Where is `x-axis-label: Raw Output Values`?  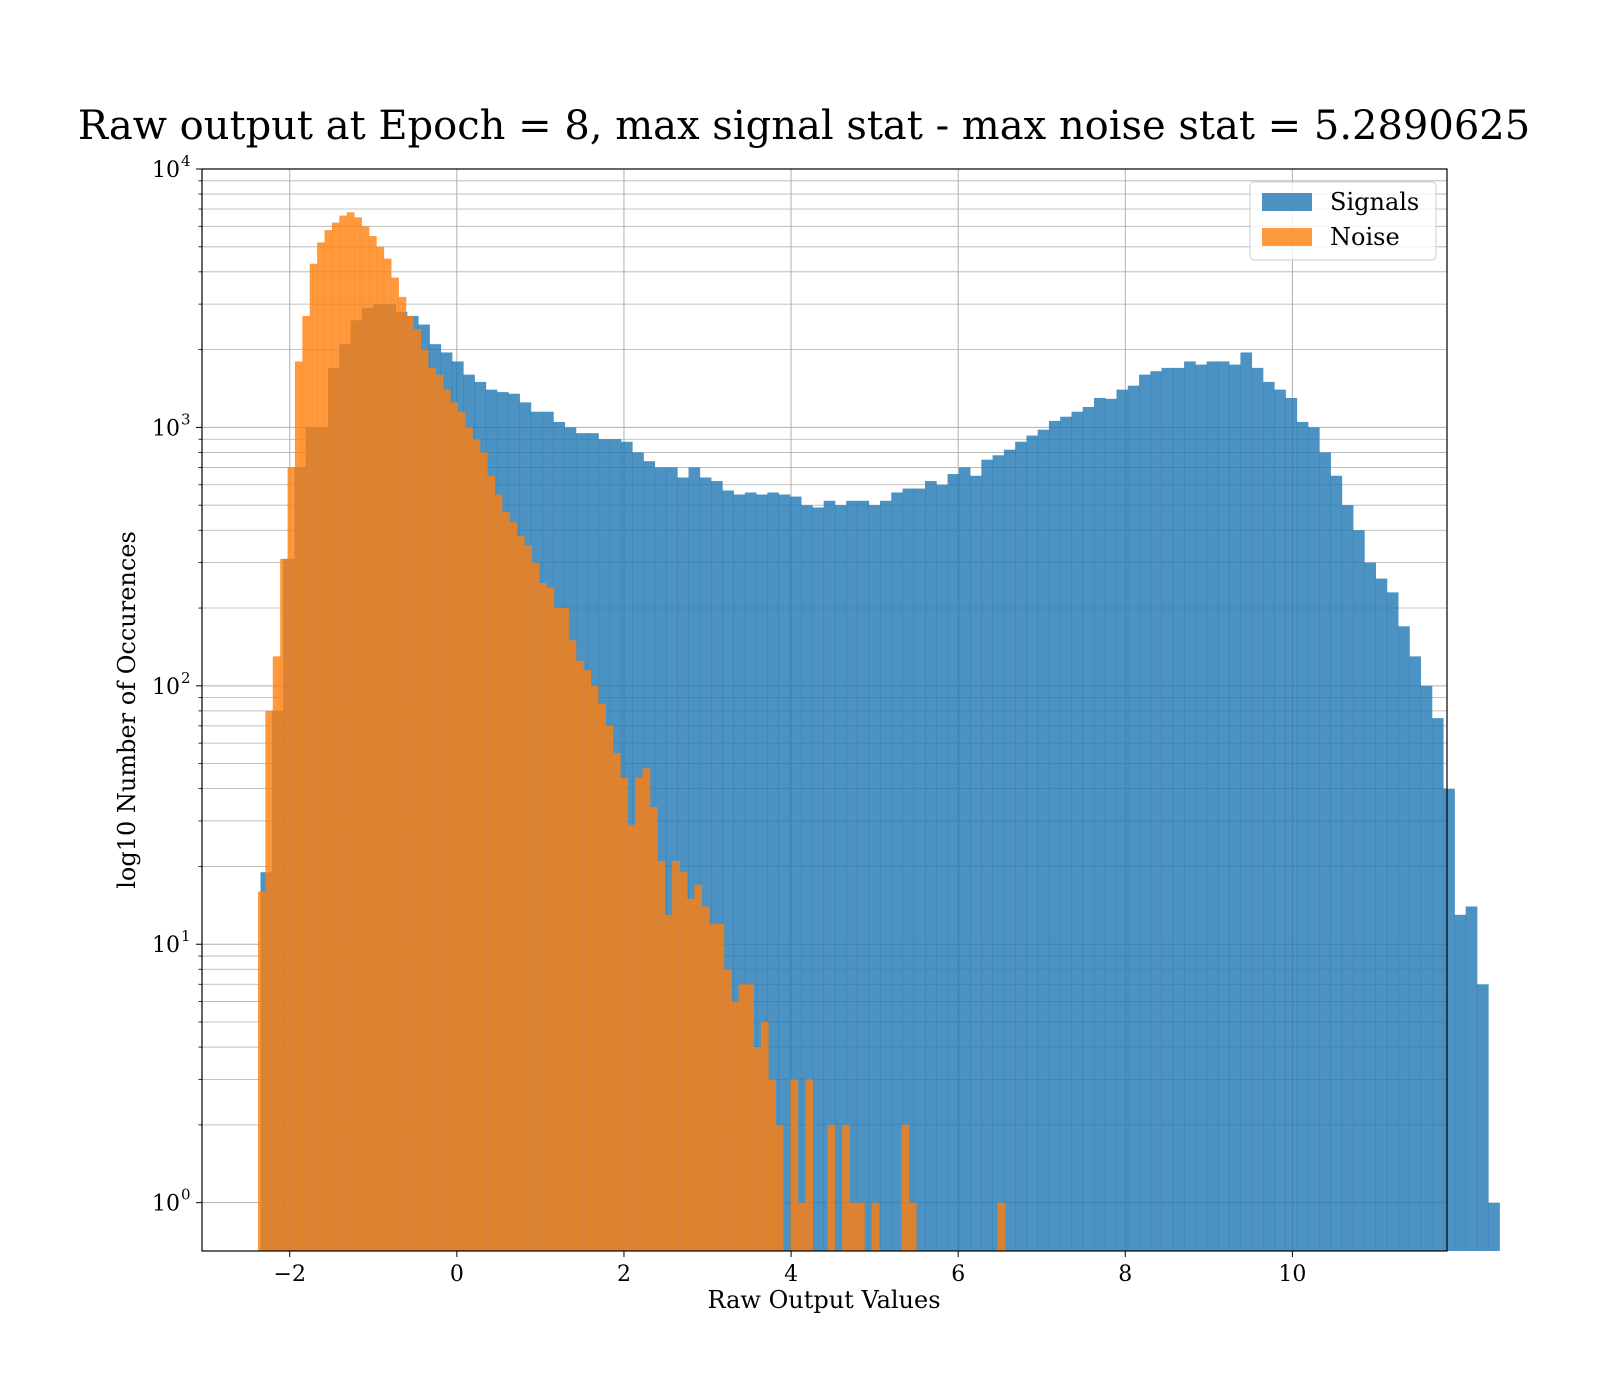
x-axis-label: Raw Output Values is located at coordinates (823, 1300).